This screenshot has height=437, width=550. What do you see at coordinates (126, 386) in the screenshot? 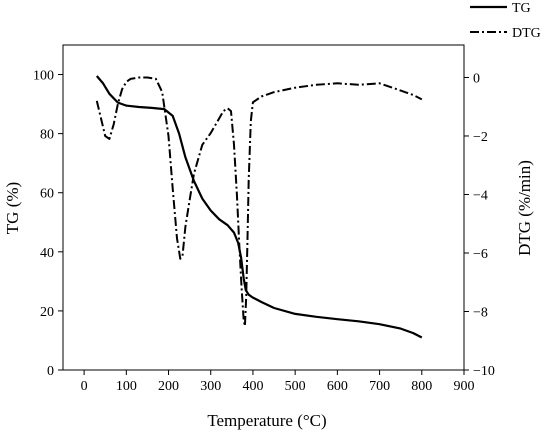
I see `x-tick-label: 100` at bounding box center [126, 386].